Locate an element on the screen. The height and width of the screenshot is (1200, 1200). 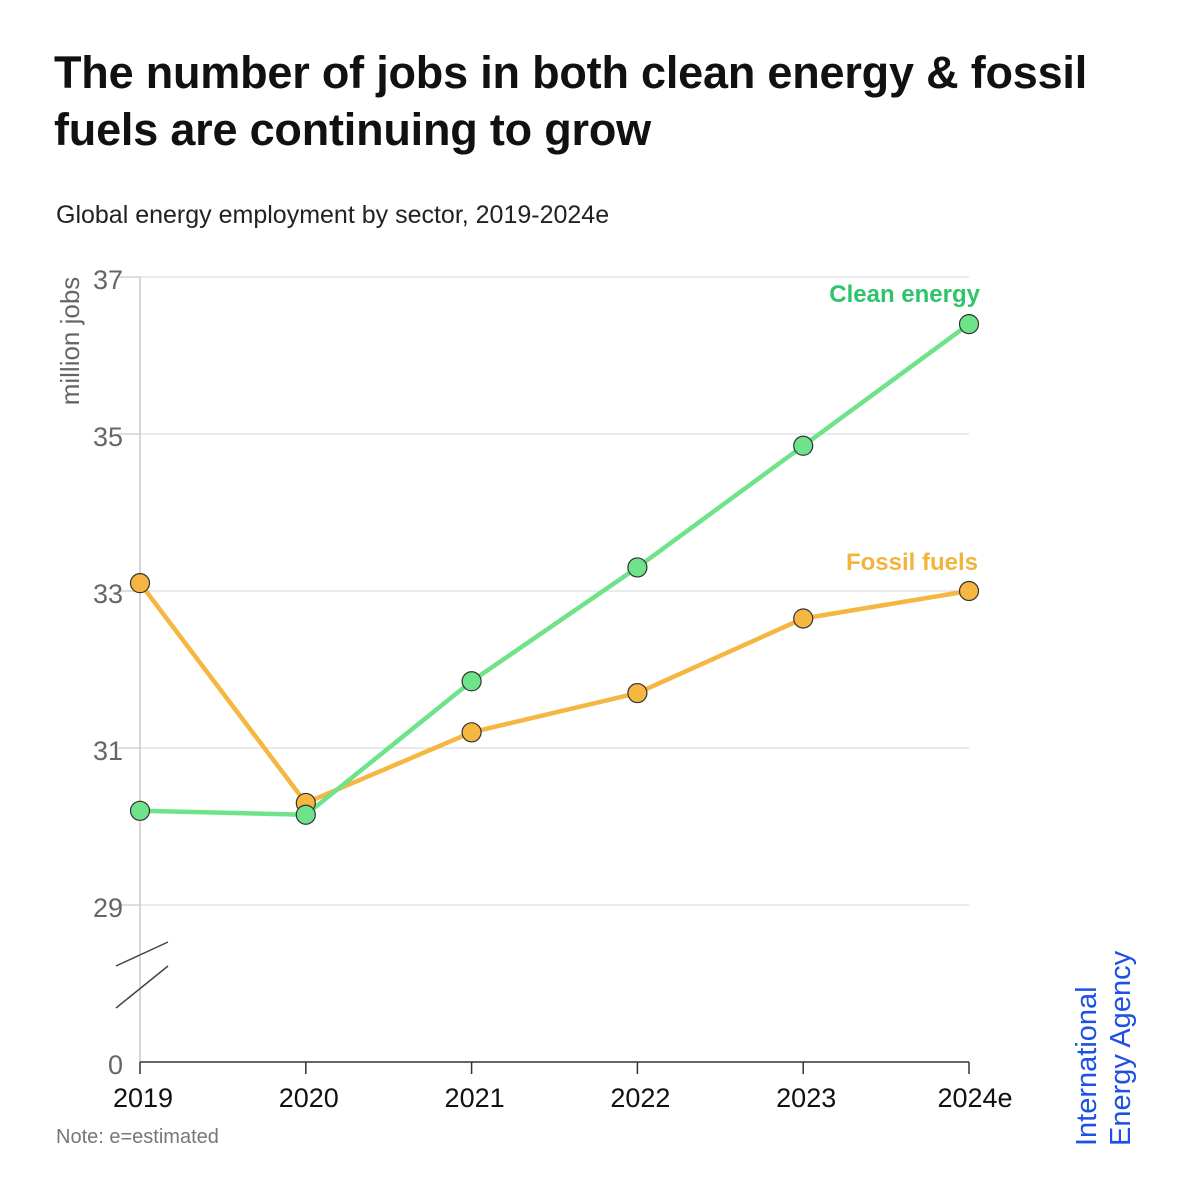
chart-note: Note: e=estimated is located at coordinates (137, 1137).